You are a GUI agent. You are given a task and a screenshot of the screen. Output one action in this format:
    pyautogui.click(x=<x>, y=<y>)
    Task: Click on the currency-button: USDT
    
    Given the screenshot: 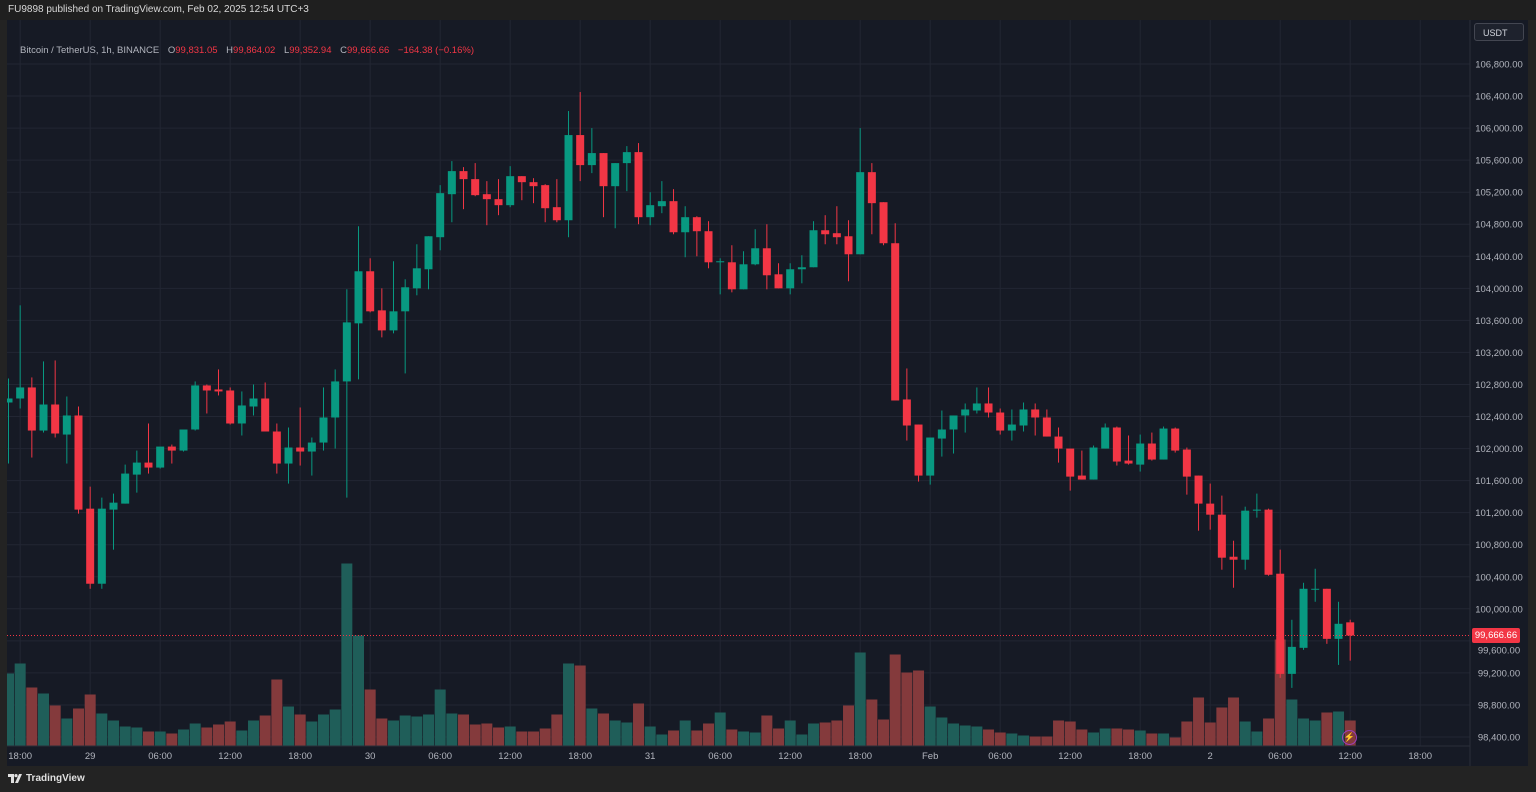 What is the action you would take?
    pyautogui.click(x=1499, y=32)
    